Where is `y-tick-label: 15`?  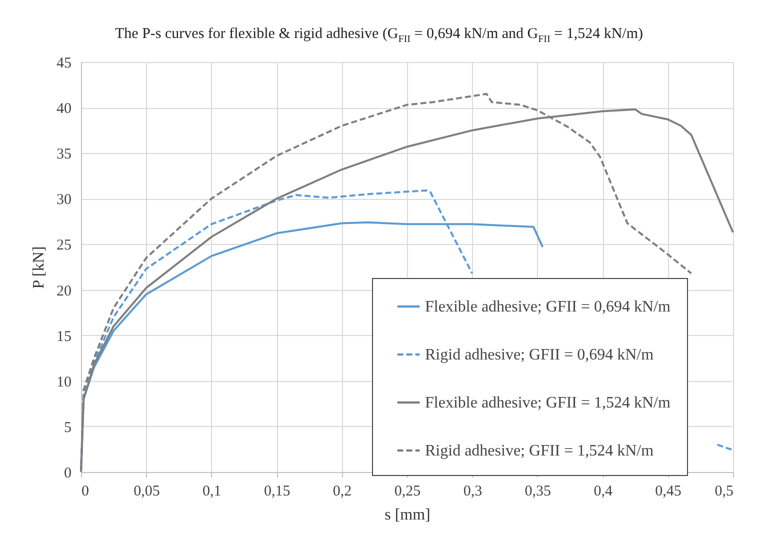
y-tick-label: 15 is located at coordinates (64, 336).